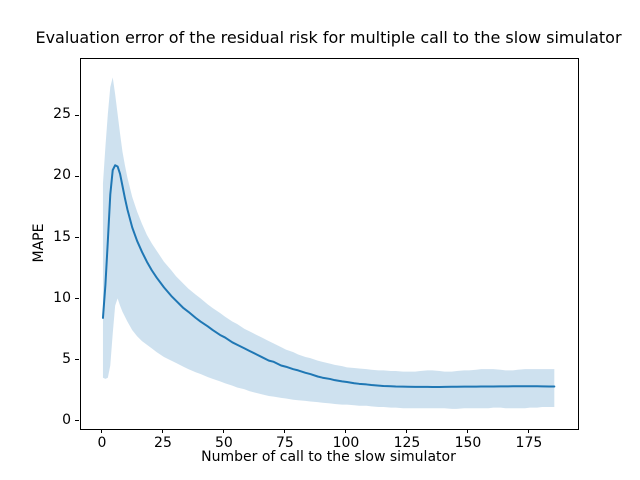 This screenshot has height=480, width=640. What do you see at coordinates (328, 457) in the screenshot?
I see `x-axis-label: Number of call to the slow simulator` at bounding box center [328, 457].